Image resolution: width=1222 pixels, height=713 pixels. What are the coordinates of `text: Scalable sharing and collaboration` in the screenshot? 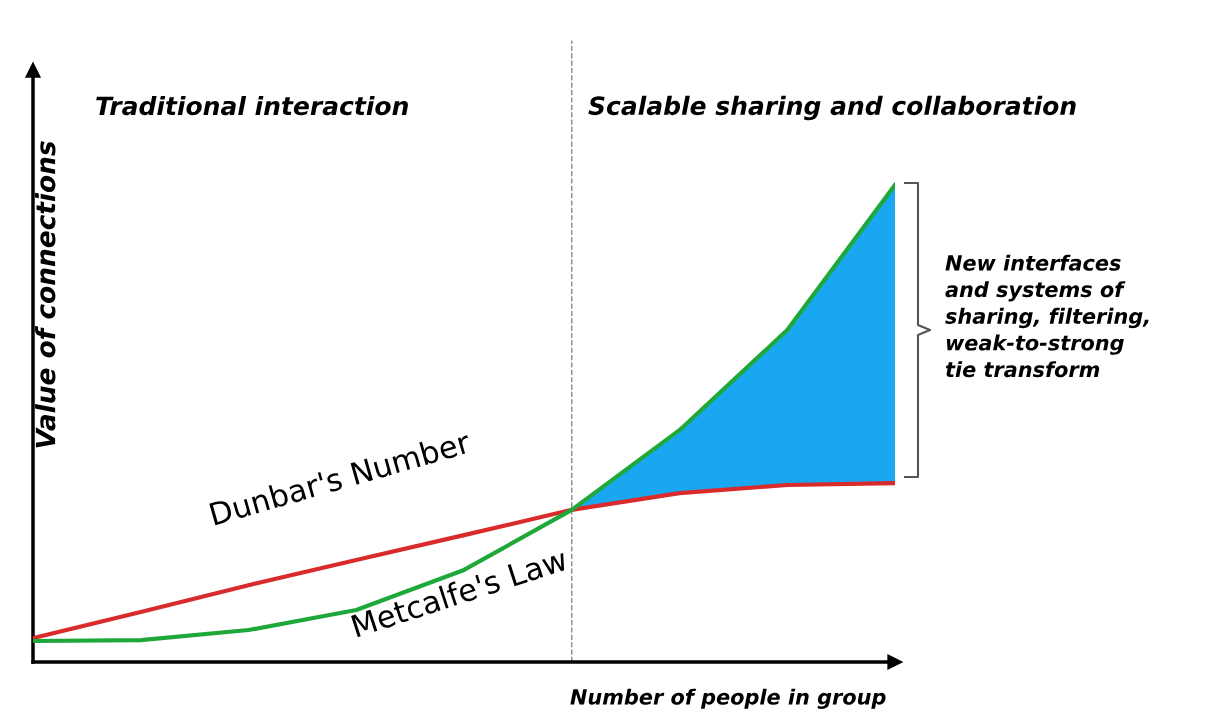 It's located at (832, 108).